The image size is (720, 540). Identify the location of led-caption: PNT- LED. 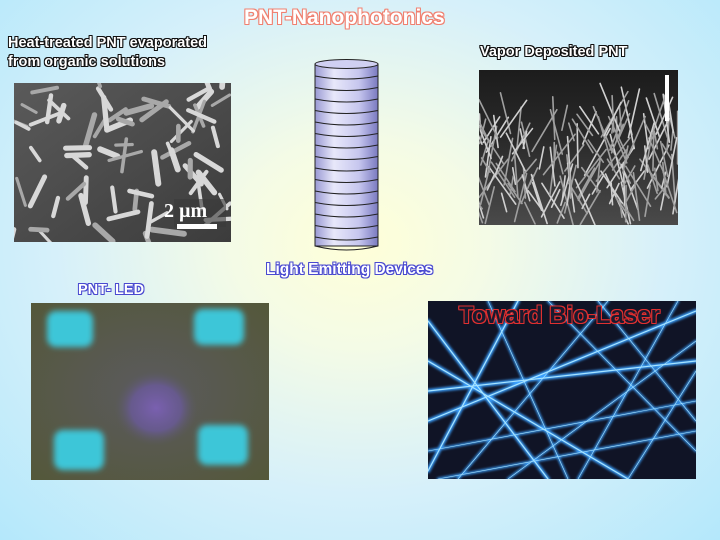
(111, 290).